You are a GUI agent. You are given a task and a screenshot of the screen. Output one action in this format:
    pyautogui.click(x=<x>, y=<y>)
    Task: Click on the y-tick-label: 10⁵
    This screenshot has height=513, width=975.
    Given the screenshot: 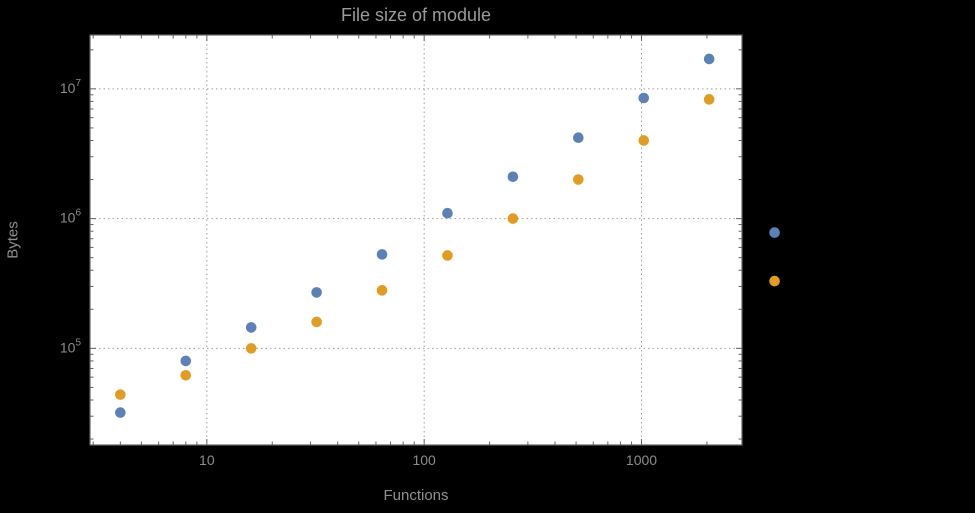 What is the action you would take?
    pyautogui.click(x=71, y=346)
    